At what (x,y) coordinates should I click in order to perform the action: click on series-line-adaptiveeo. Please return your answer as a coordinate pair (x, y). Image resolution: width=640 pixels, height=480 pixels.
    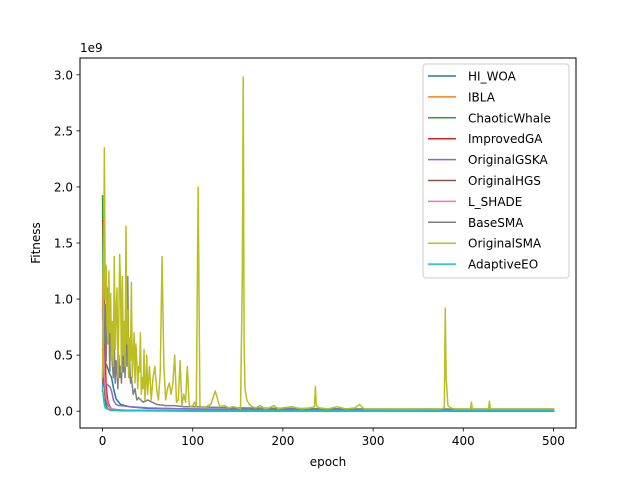
    Looking at the image, I should click on (328, 398).